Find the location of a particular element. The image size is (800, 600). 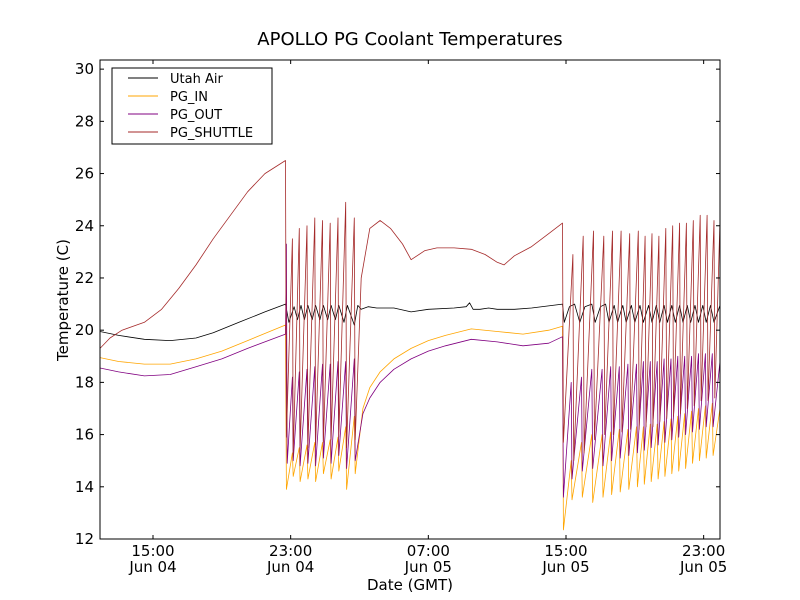

y-tick-label: 26 is located at coordinates (84, 174).